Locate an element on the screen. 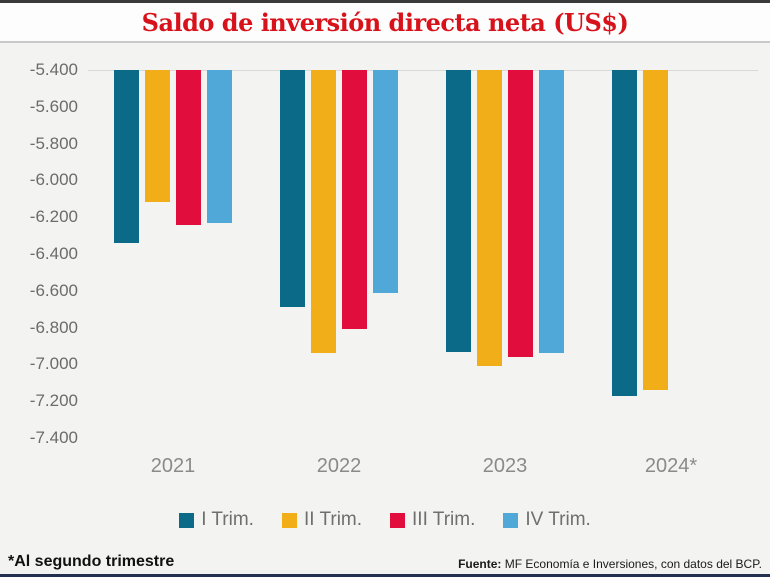  title-band: Saldo de inversión directa neta (US$) is located at coordinates (385, 23).